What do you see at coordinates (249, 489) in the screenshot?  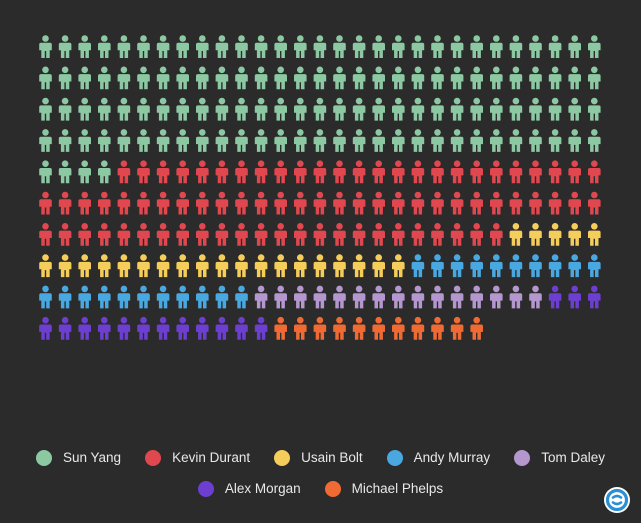 I see `legend-item-alex-morgan: Alex Morgan` at bounding box center [249, 489].